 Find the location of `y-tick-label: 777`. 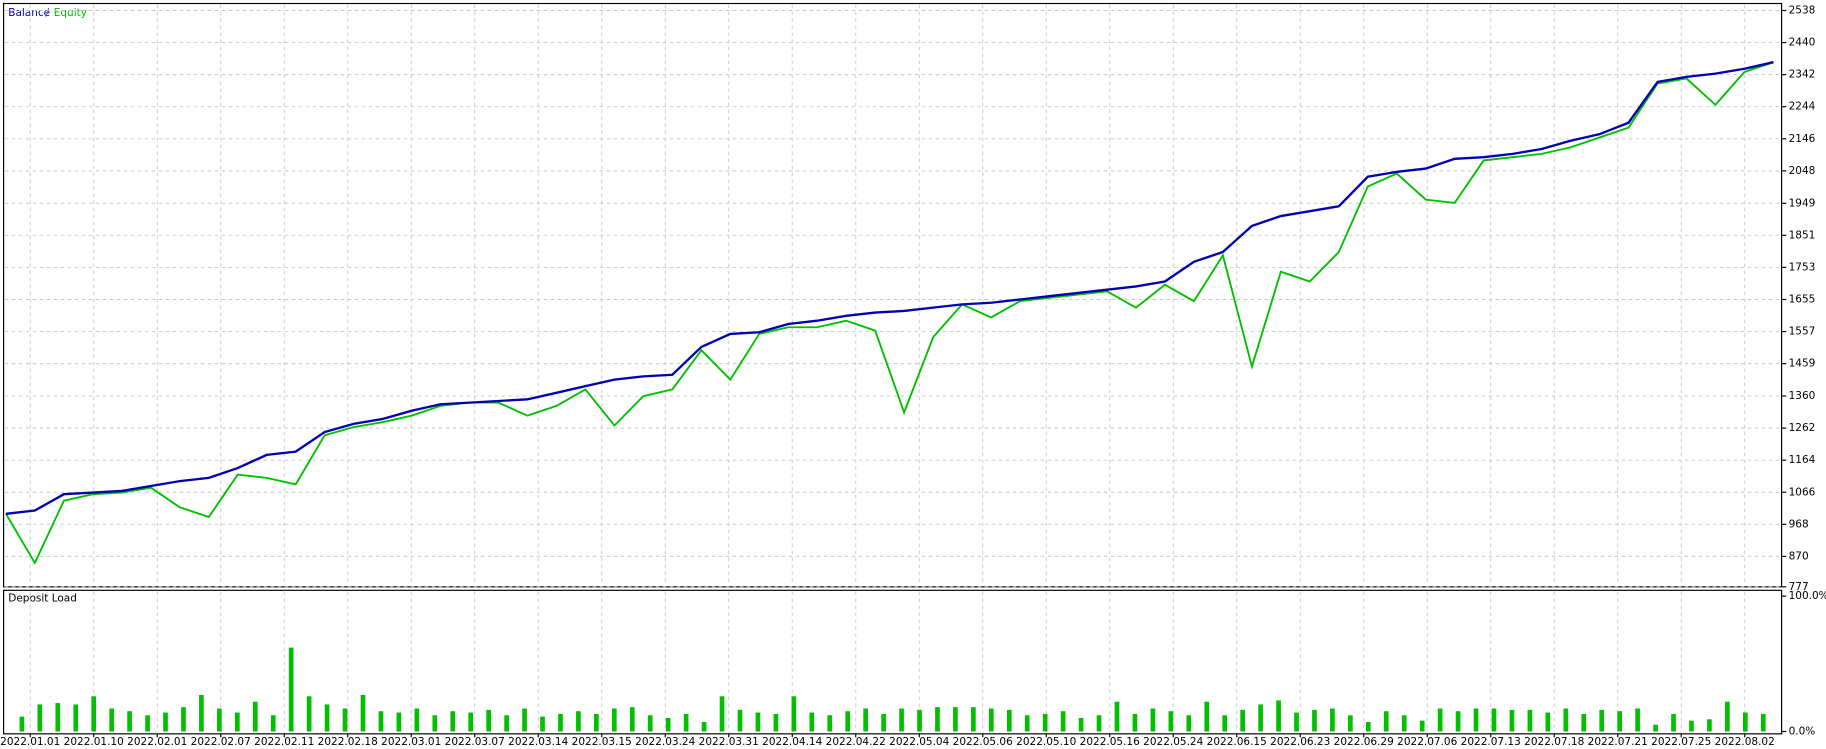

y-tick-label: 777 is located at coordinates (1799, 587).